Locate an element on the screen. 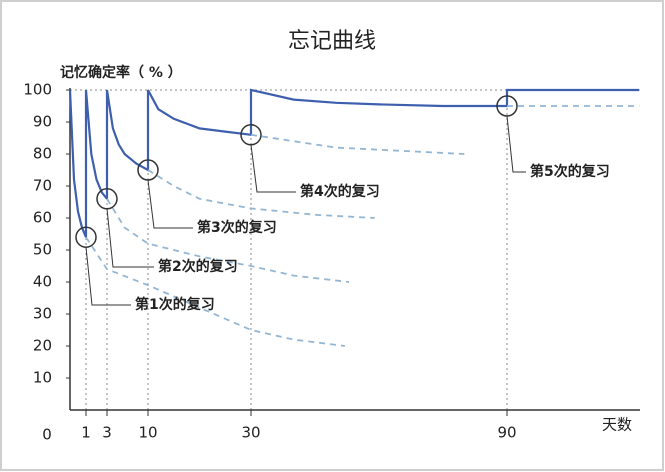 This screenshot has width=665, height=472. y-axis-label: 记忆确定率（ % ） is located at coordinates (121, 72).